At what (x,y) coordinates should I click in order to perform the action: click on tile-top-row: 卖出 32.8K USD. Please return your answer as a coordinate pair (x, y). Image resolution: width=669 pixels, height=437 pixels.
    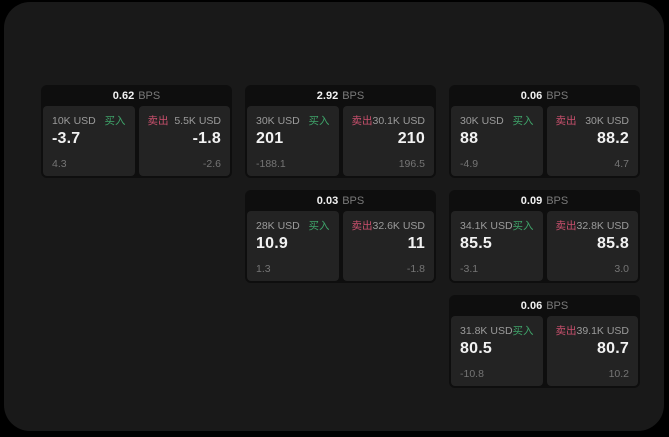
    Looking at the image, I should click on (593, 225).